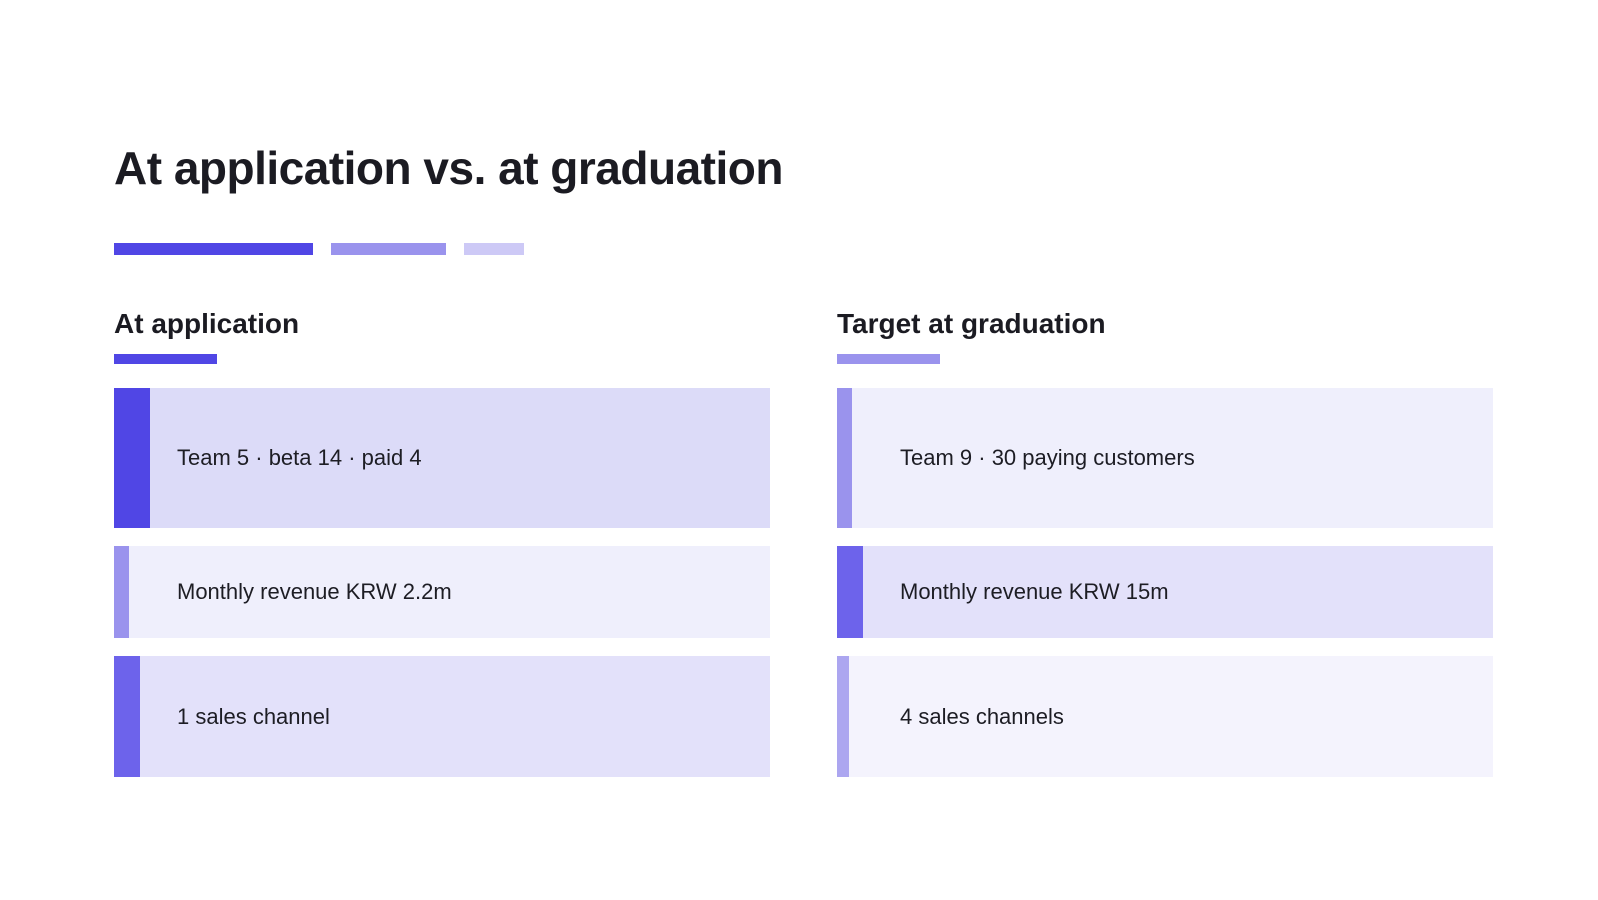 This screenshot has width=1598, height=900. What do you see at coordinates (442, 716) in the screenshot?
I see `metric-card: 1 sales channel` at bounding box center [442, 716].